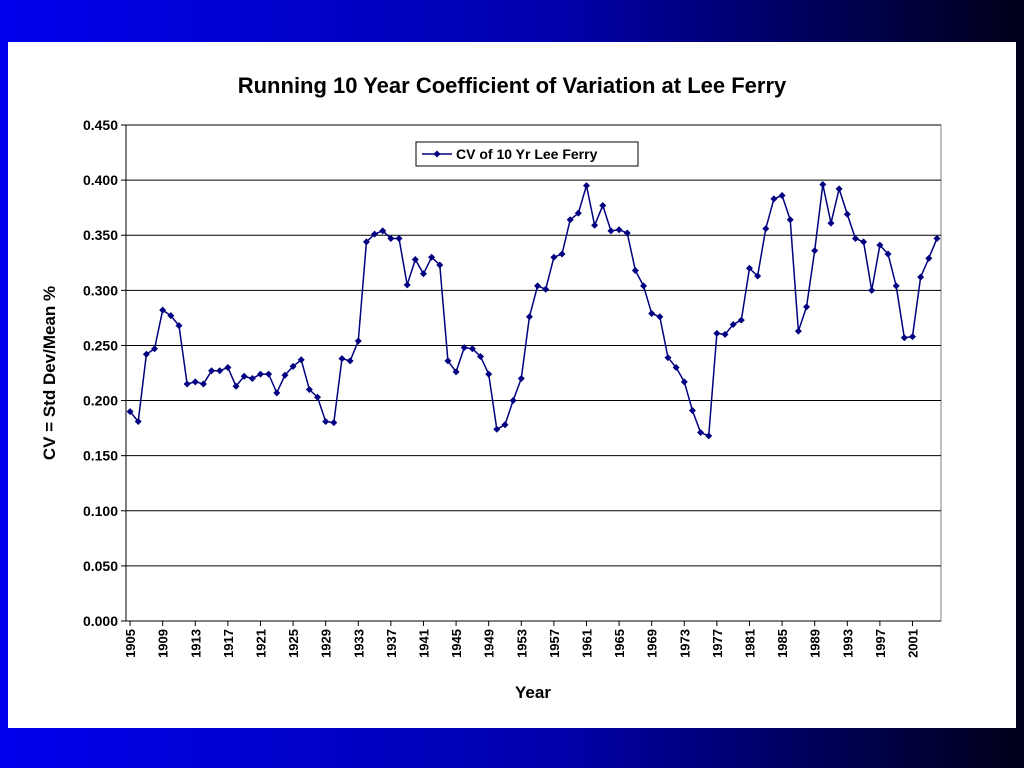  Describe the element at coordinates (437, 154) in the screenshot. I see `legend-marker` at that location.